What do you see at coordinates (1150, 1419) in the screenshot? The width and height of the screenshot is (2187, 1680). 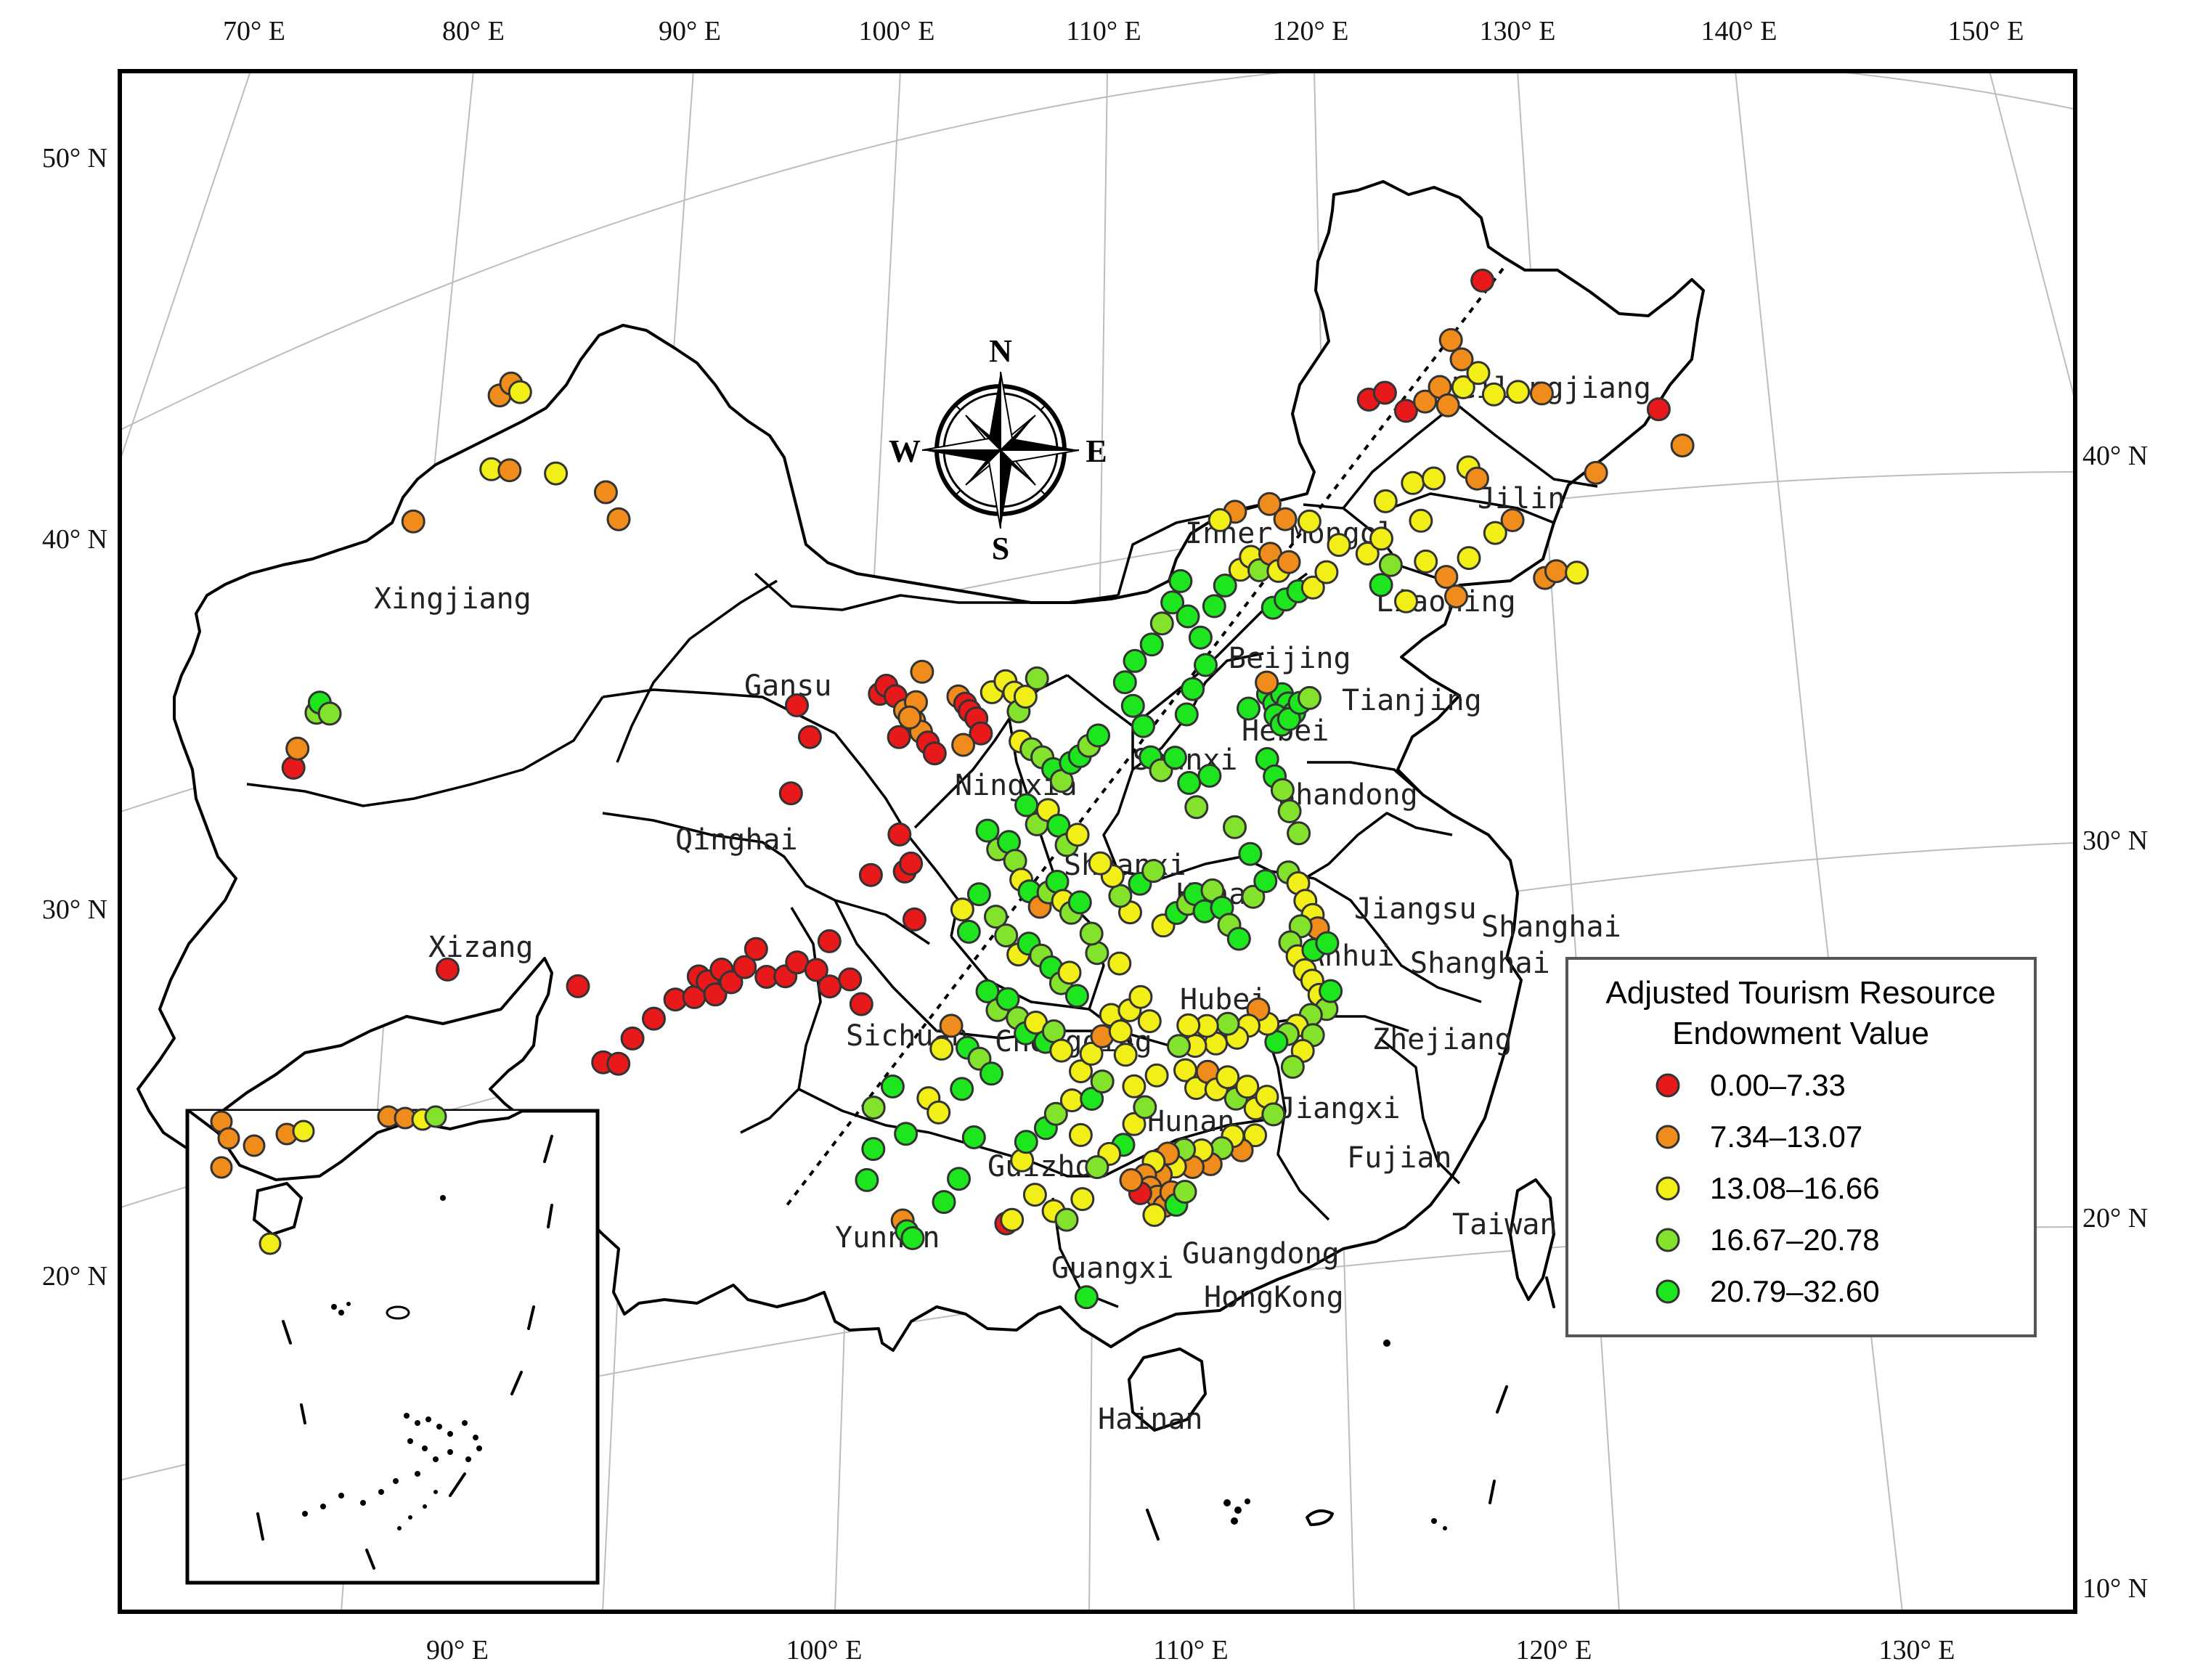 I see `province-label: Hainan` at bounding box center [1150, 1419].